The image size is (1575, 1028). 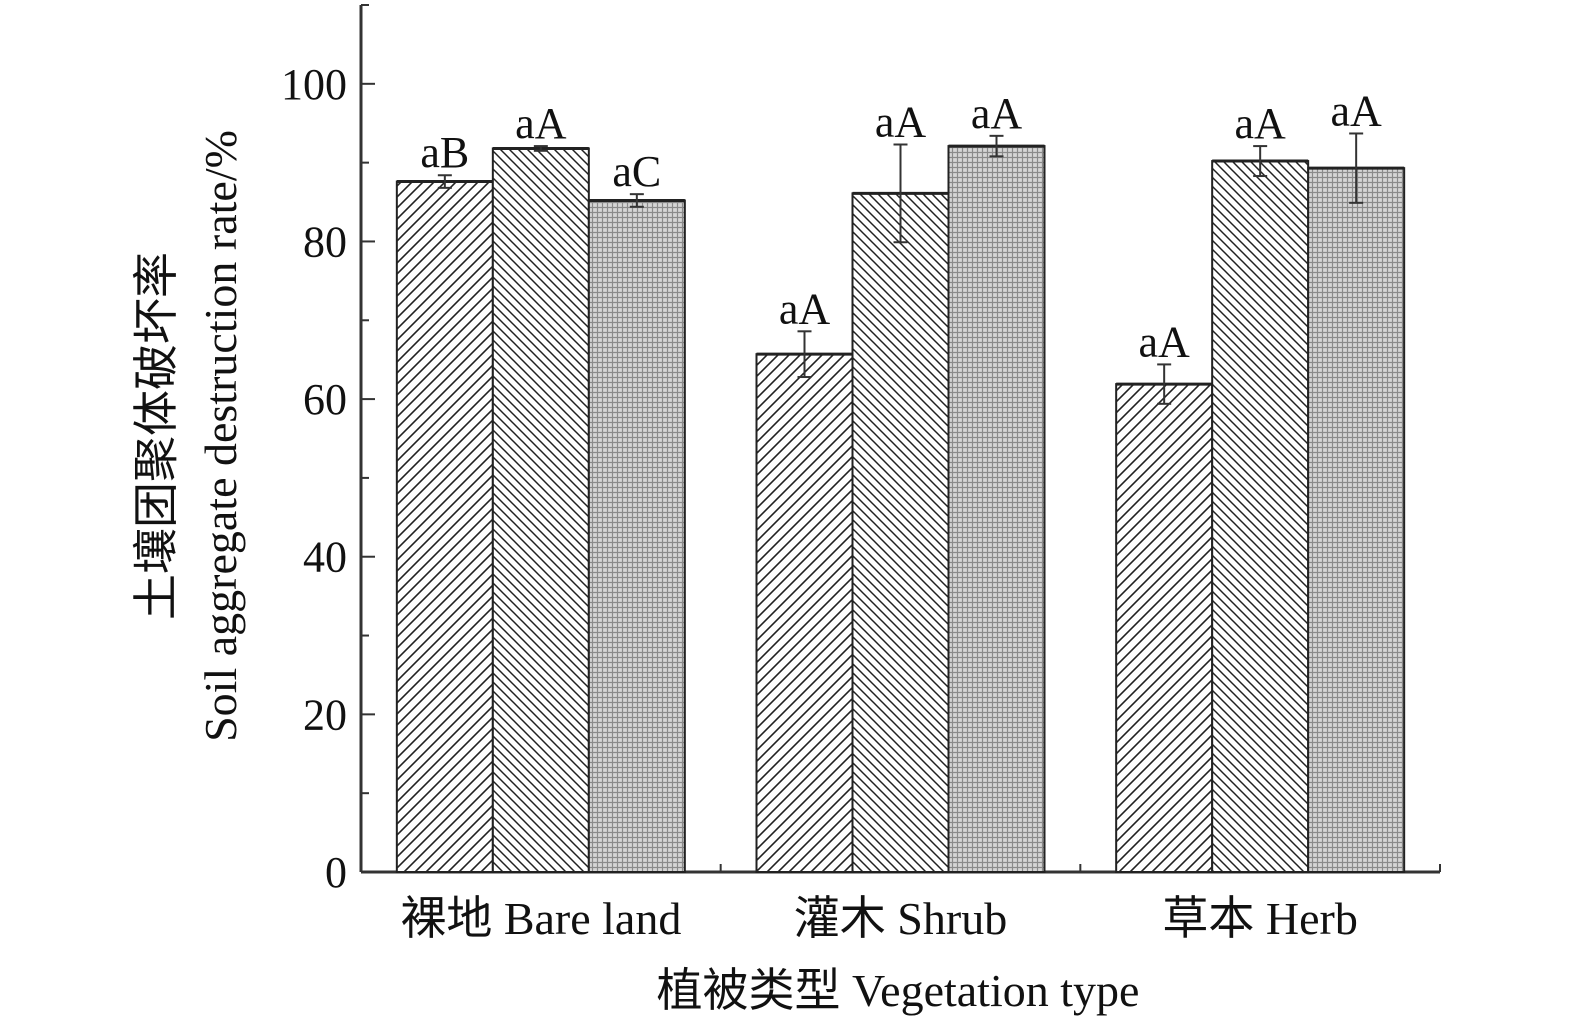 What do you see at coordinates (325, 399) in the screenshot?
I see `y-tick-label: 60` at bounding box center [325, 399].